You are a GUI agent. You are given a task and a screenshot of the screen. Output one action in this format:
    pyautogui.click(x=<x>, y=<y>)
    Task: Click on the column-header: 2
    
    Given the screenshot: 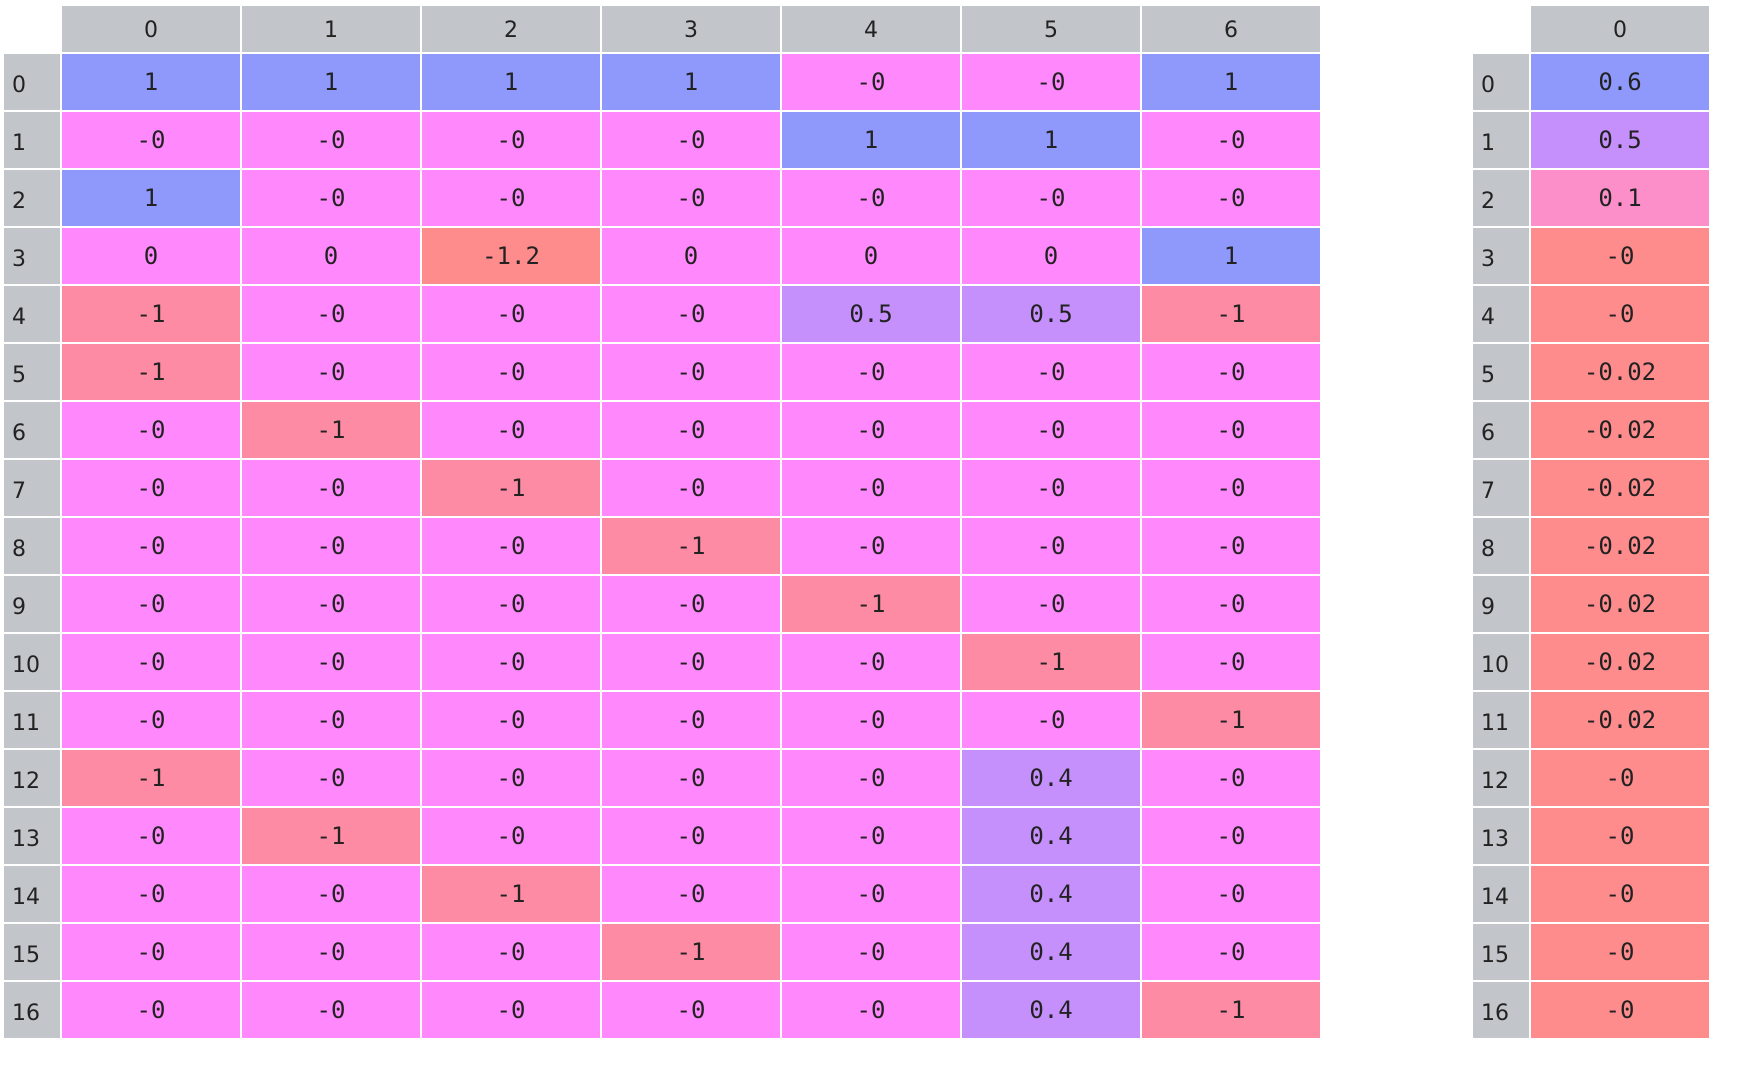 What is the action you would take?
    pyautogui.click(x=511, y=29)
    